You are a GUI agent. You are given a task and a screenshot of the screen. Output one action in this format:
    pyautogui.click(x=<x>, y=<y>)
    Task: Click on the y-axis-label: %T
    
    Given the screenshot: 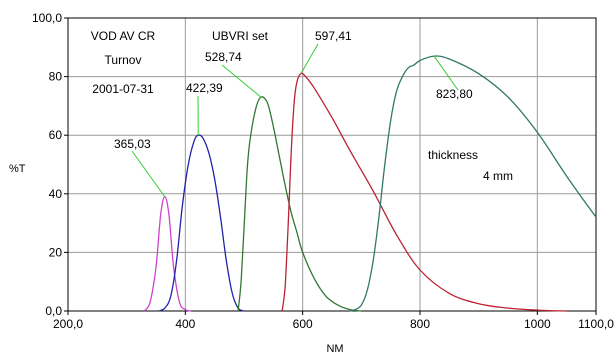 What is the action you would take?
    pyautogui.click(x=17, y=169)
    